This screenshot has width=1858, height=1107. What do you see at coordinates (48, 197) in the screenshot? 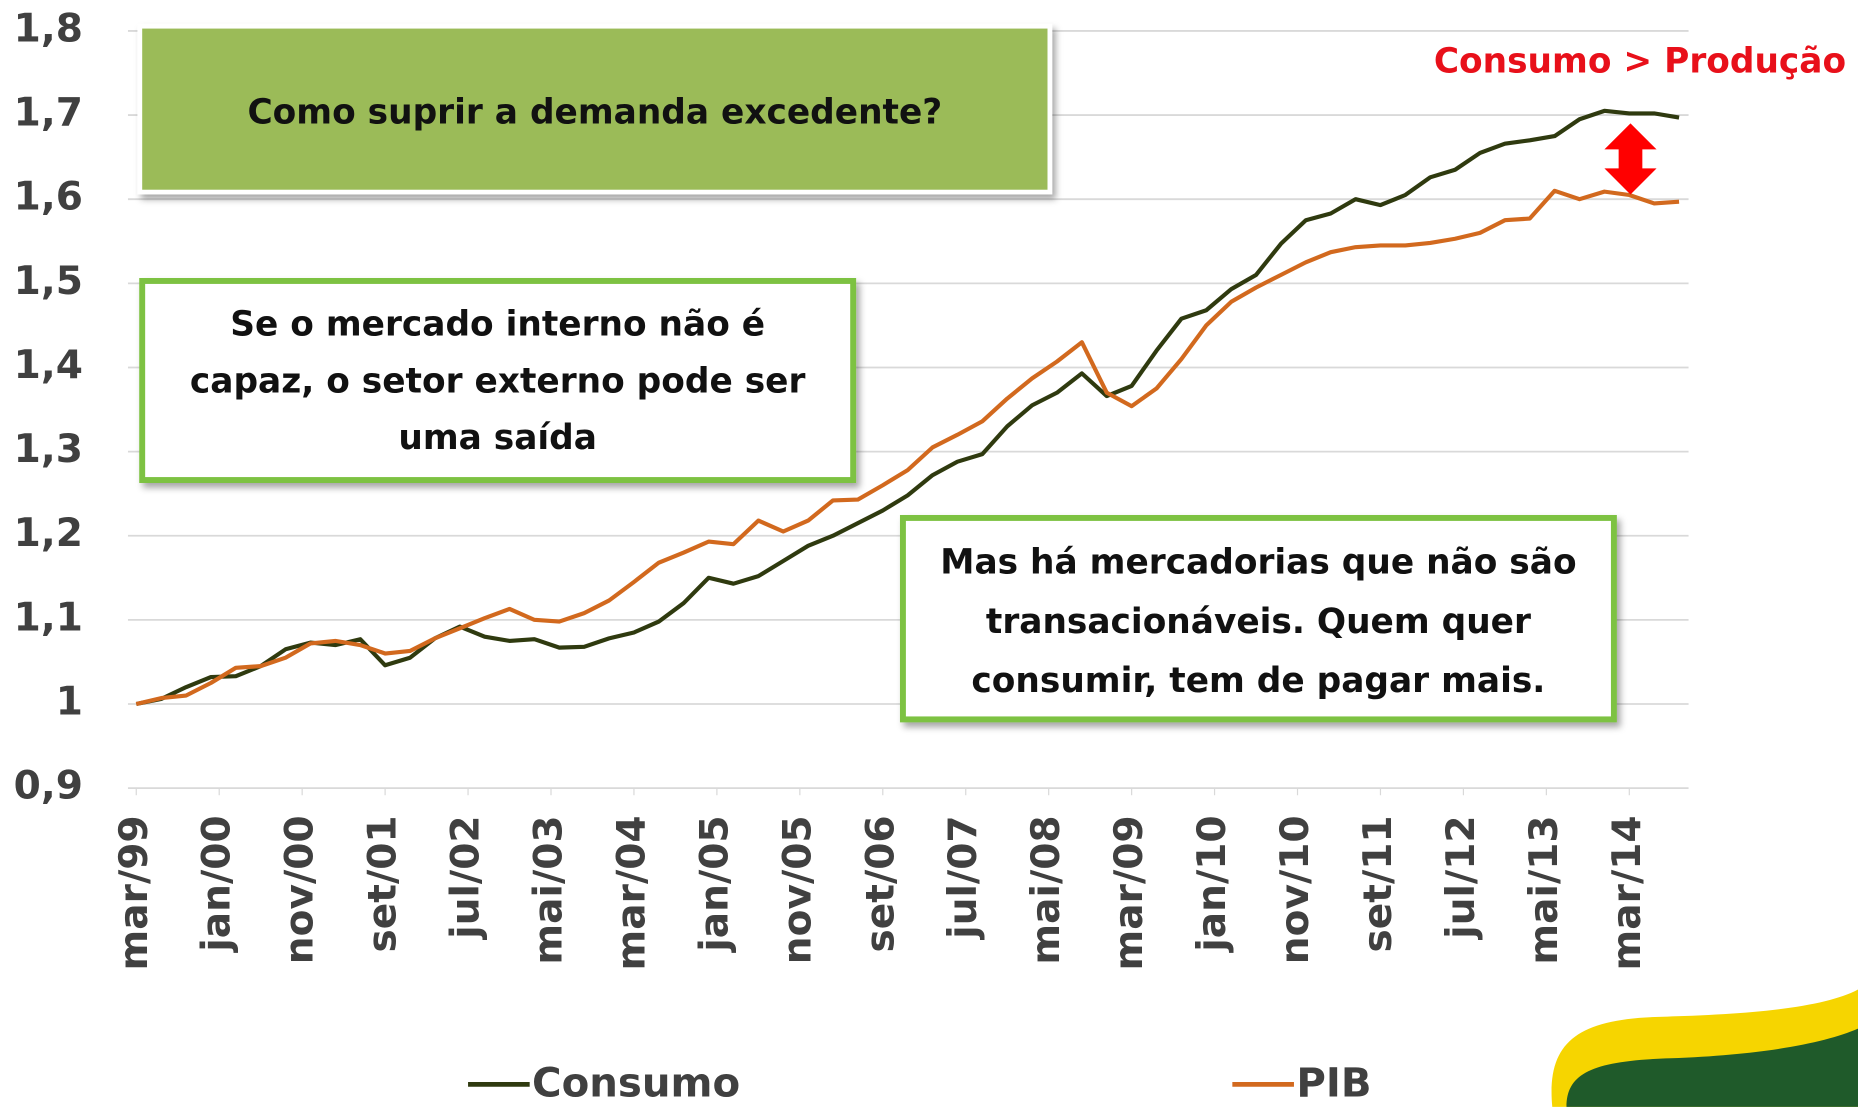
I see `y-tick-label: 1,6` at bounding box center [48, 197].